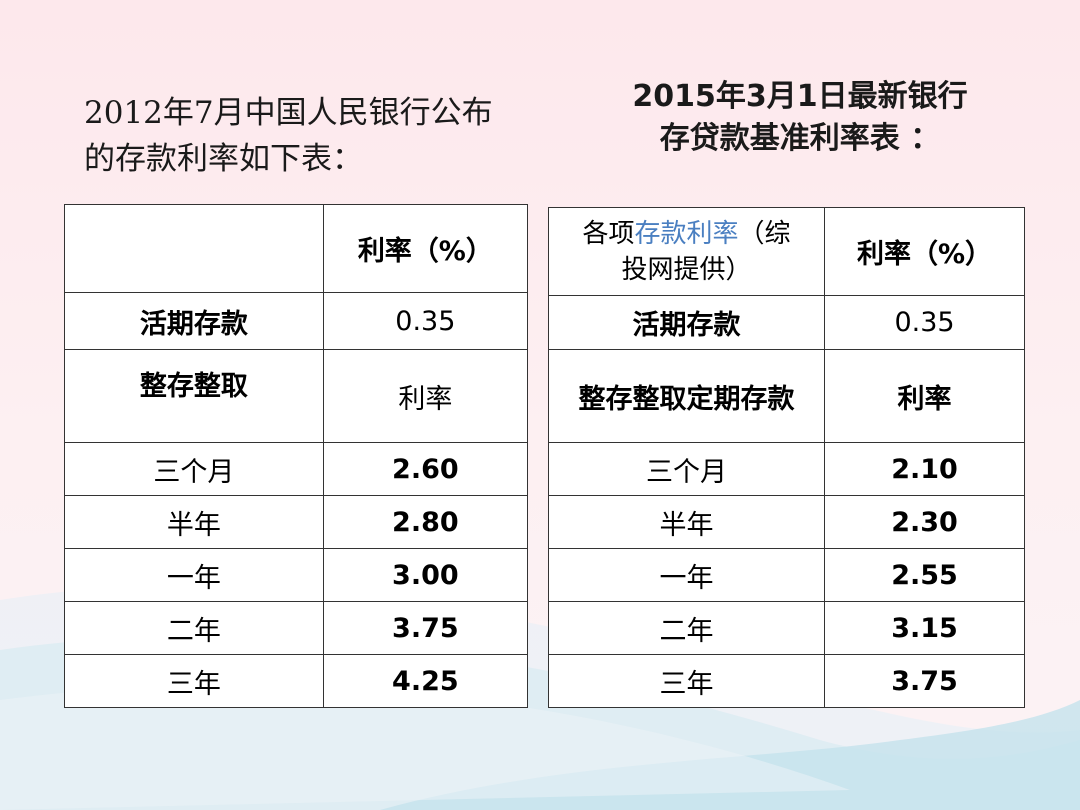 The height and width of the screenshot is (810, 1080). I want to click on table-row: 二年 3.75, so click(296, 628).